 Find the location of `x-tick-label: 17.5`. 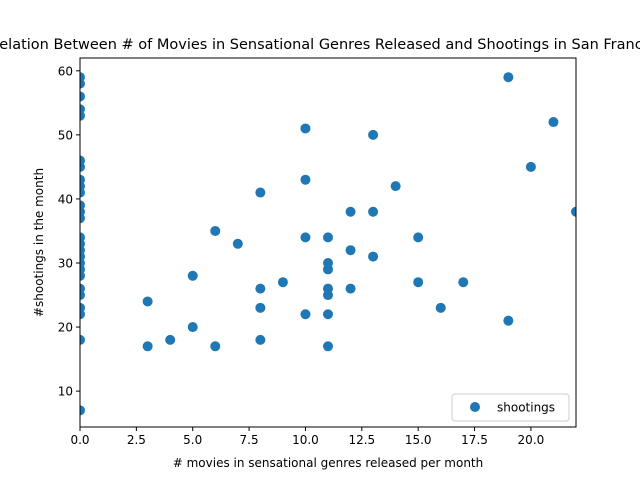

x-tick-label: 17.5 is located at coordinates (474, 440).